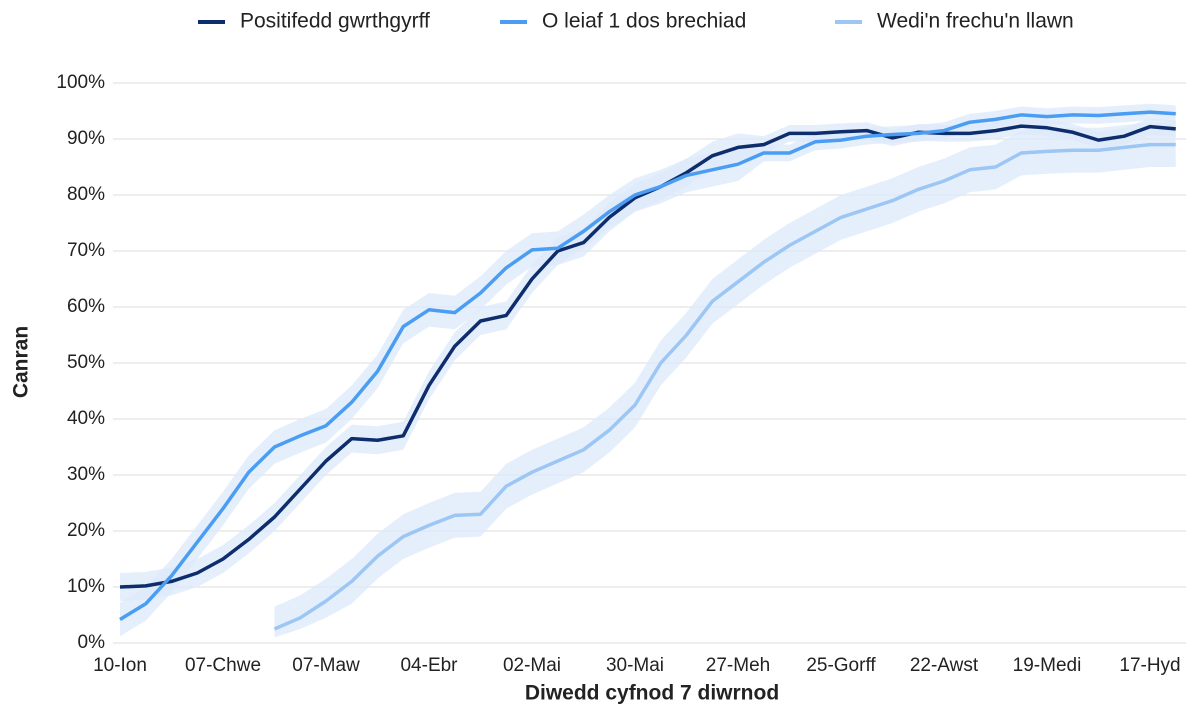 The width and height of the screenshot is (1194, 709). What do you see at coordinates (86, 250) in the screenshot?
I see `y-tick-label: 70%` at bounding box center [86, 250].